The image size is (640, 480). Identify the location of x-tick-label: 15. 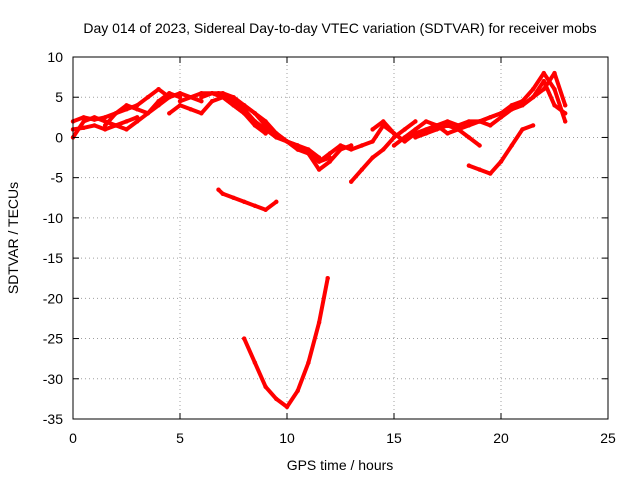
(394, 438).